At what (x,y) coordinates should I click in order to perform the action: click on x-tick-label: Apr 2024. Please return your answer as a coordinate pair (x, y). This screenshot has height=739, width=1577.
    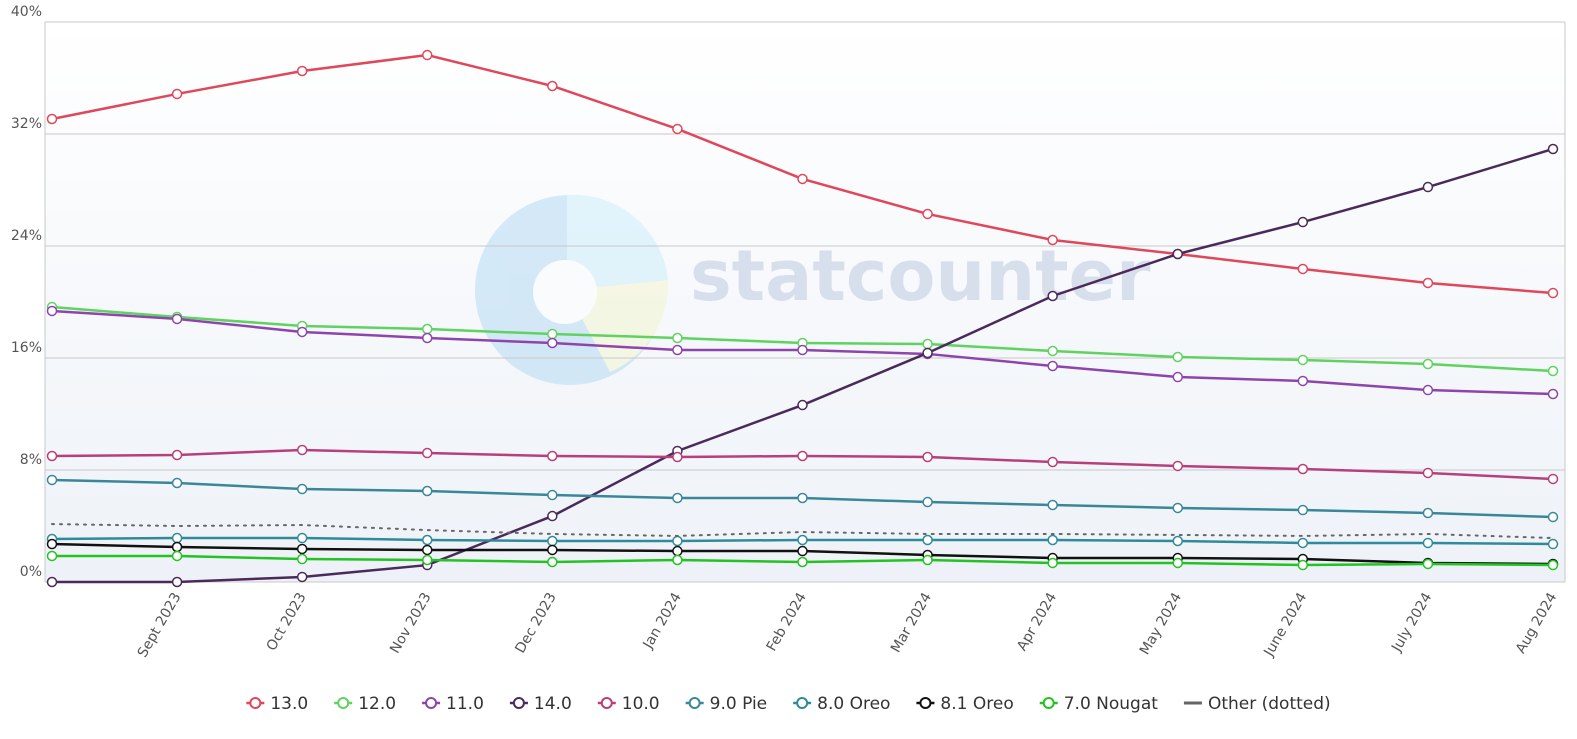
    Looking at the image, I should click on (1037, 622).